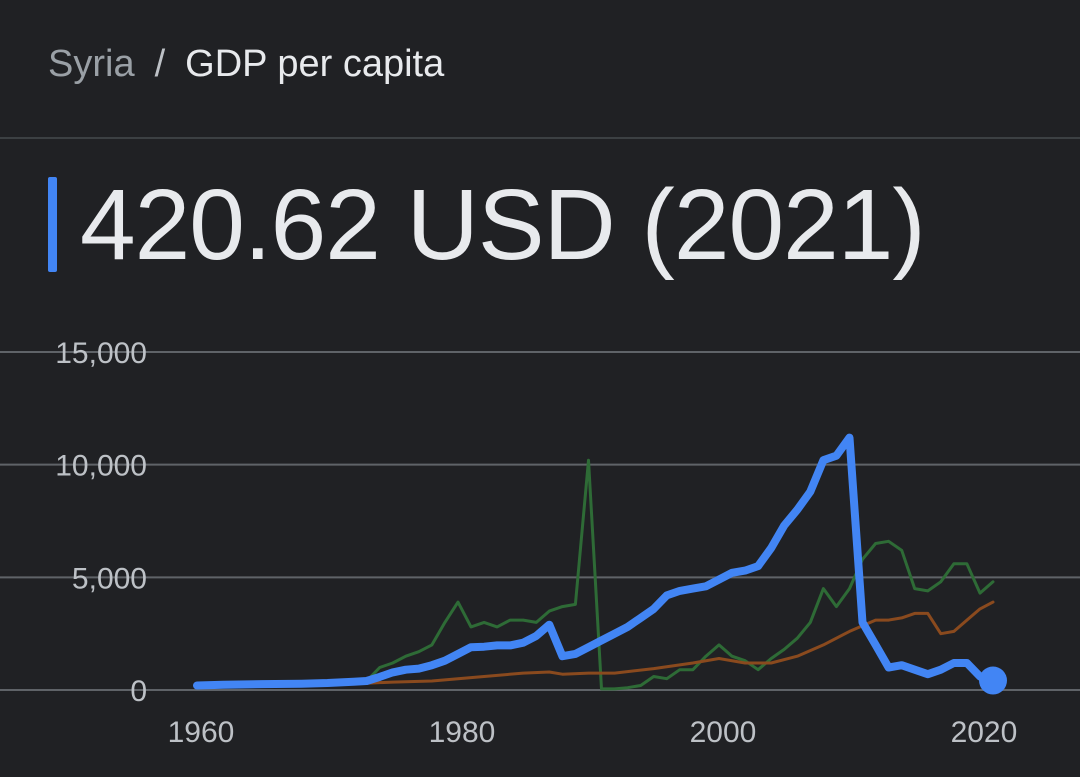  Describe the element at coordinates (201, 732) in the screenshot. I see `x-tick-label: 1960` at that location.